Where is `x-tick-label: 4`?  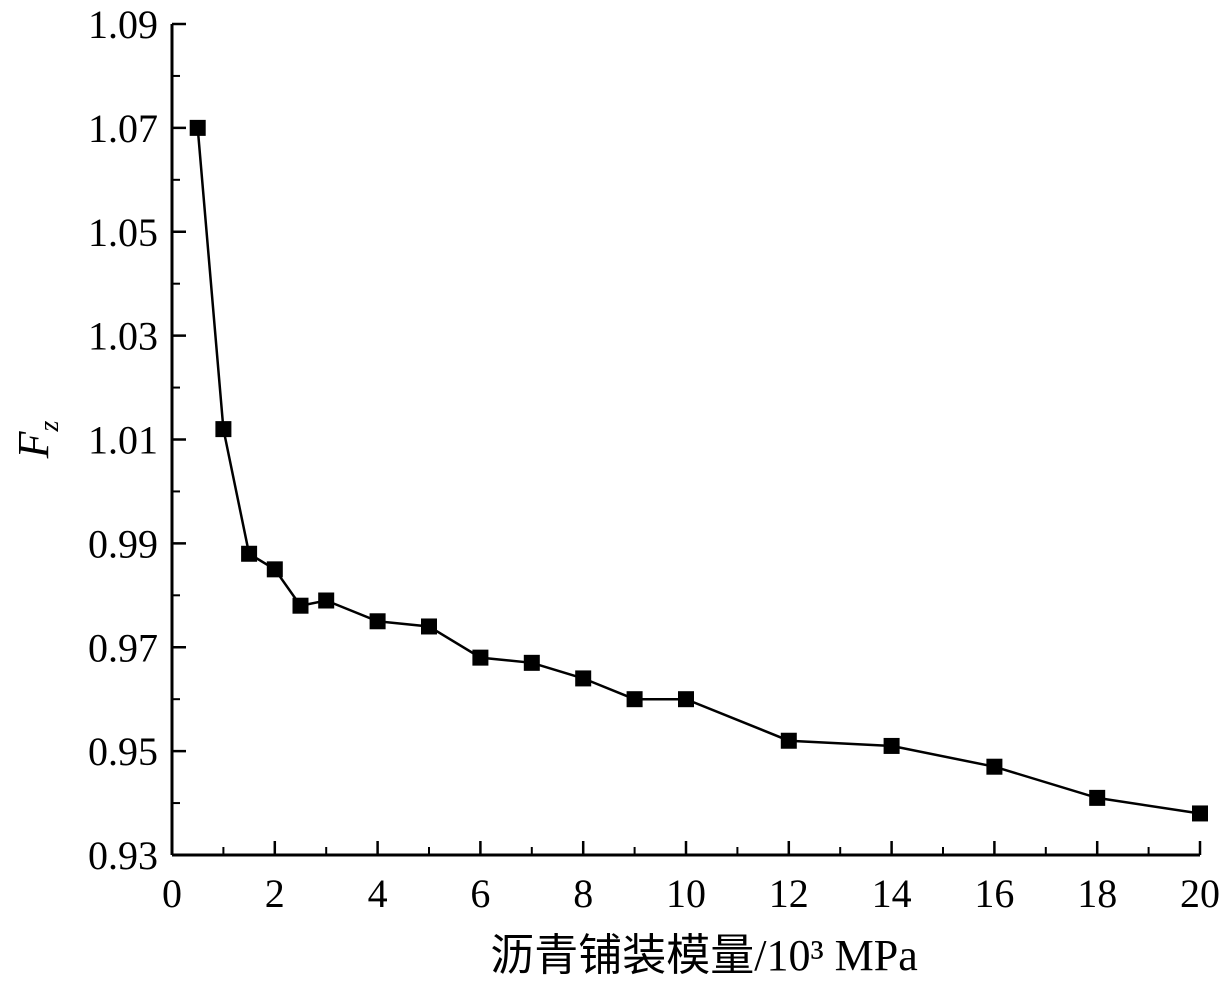
x-tick-label: 4 is located at coordinates (378, 893).